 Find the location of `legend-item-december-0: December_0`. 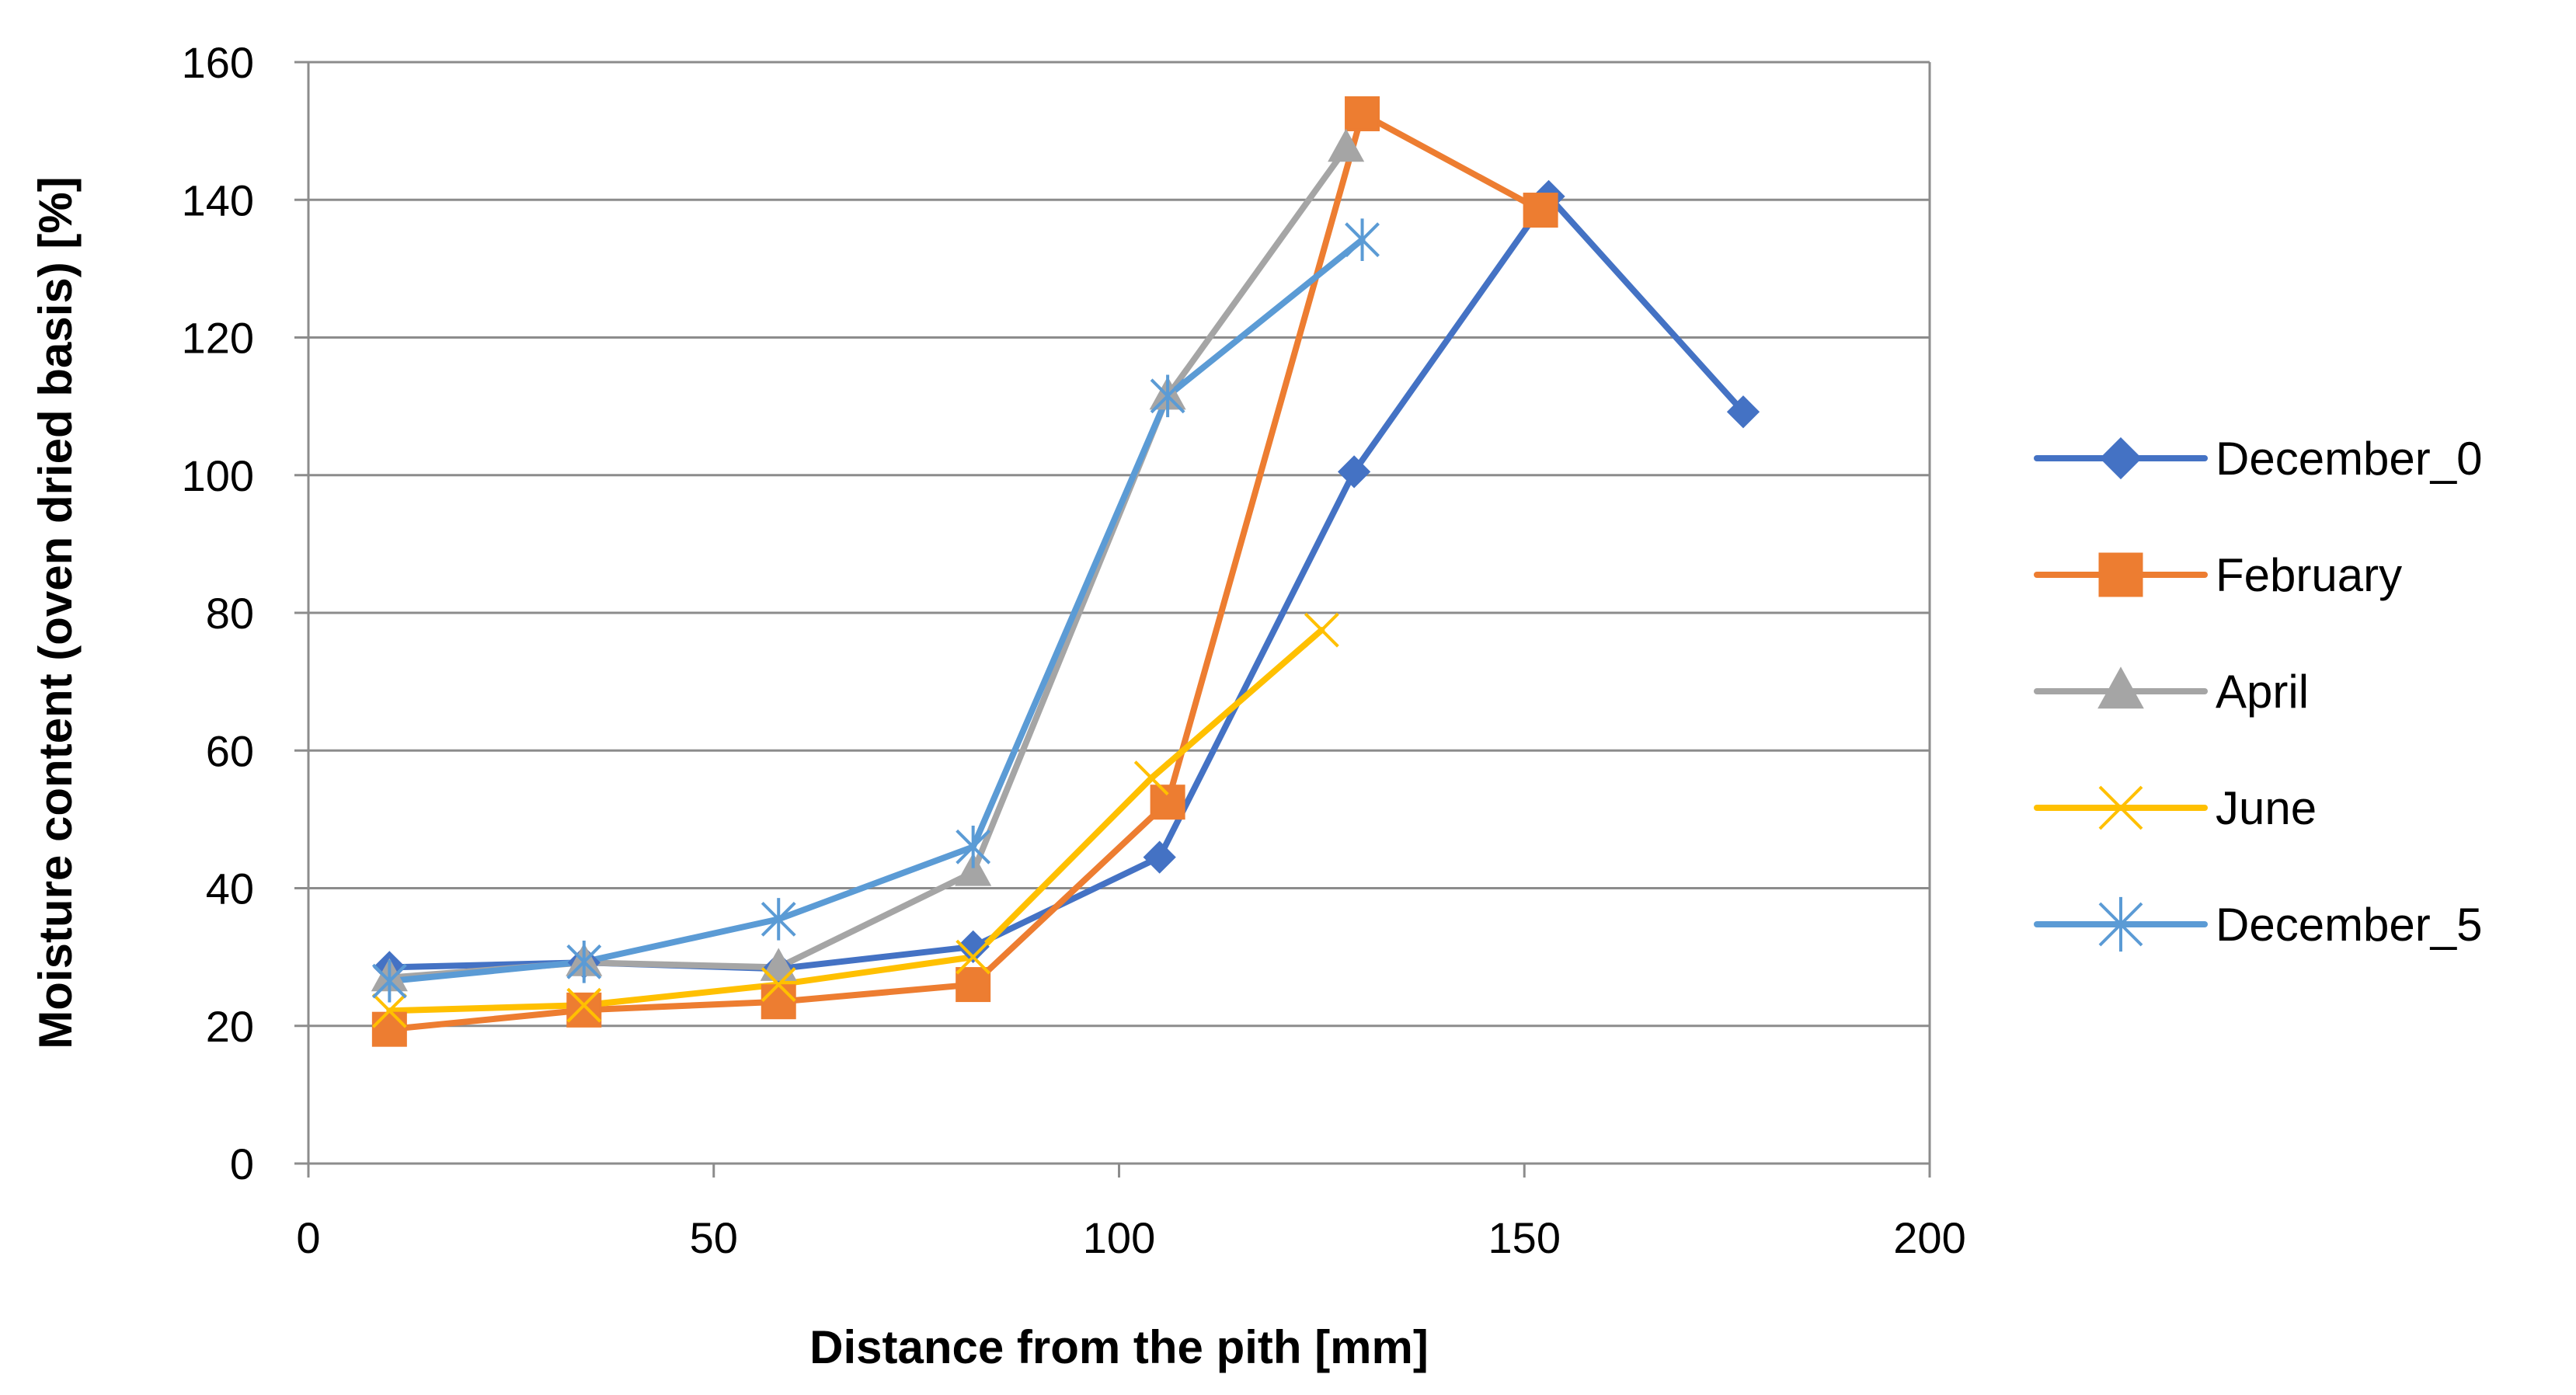

legend-item-december-0: December_0 is located at coordinates (2258, 459).